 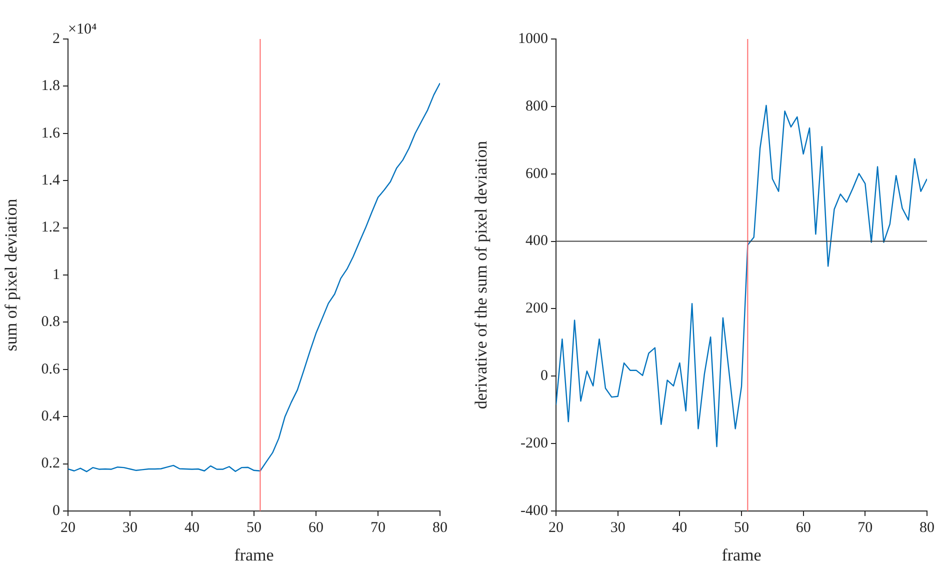 I want to click on y-tick-label: 1.8, so click(x=50, y=86).